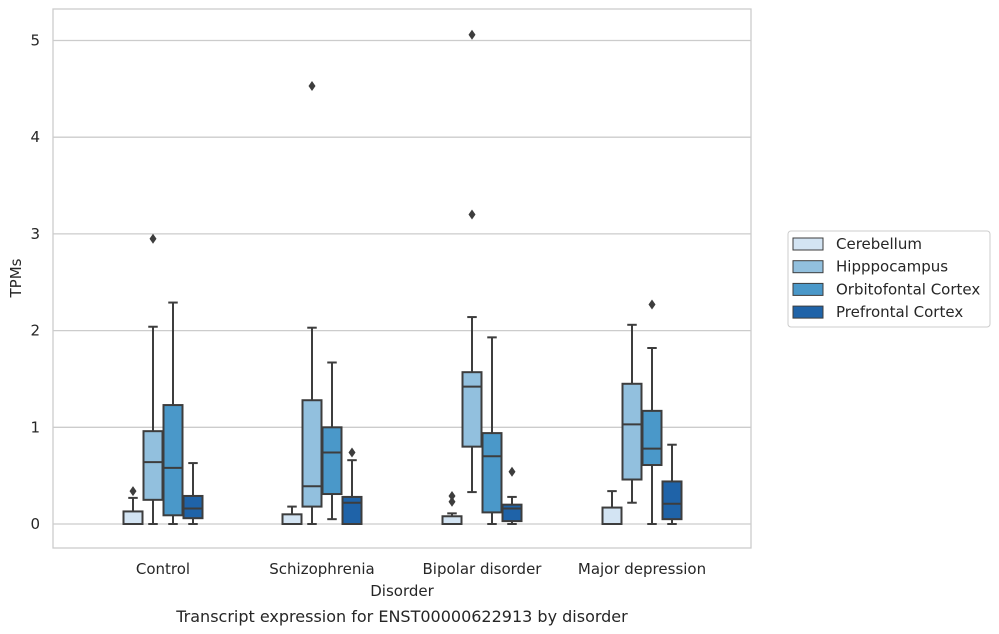  What do you see at coordinates (899, 312) in the screenshot?
I see `legend-label: Prefrontal Cortex` at bounding box center [899, 312].